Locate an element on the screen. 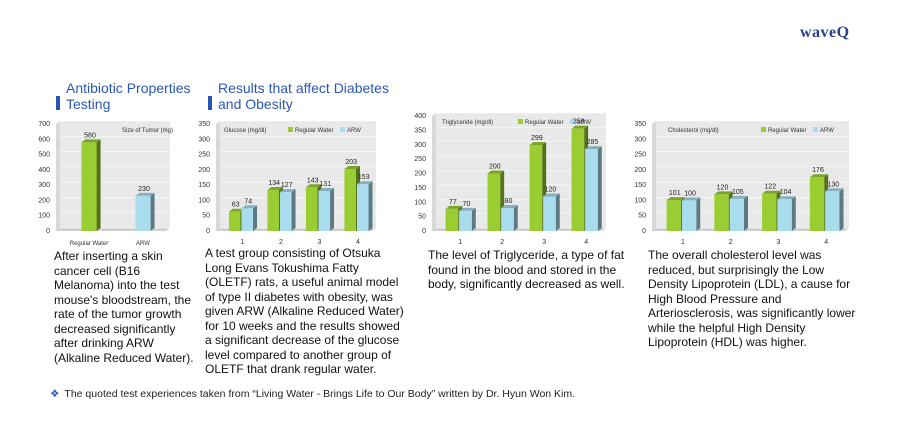  y-tick-label: 500 is located at coordinates (44, 155).